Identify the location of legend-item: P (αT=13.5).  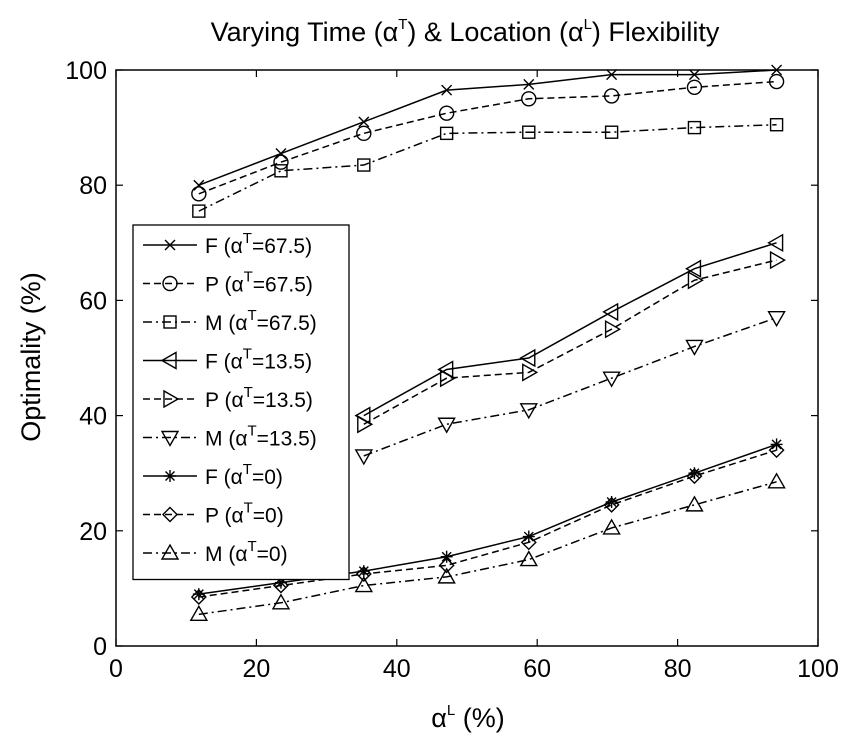
(228, 398).